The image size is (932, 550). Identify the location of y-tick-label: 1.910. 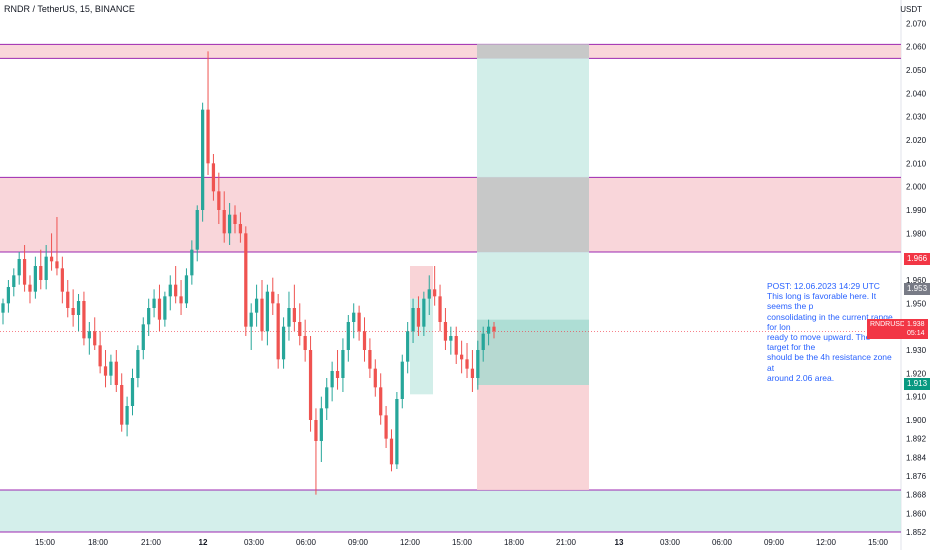
(916, 397).